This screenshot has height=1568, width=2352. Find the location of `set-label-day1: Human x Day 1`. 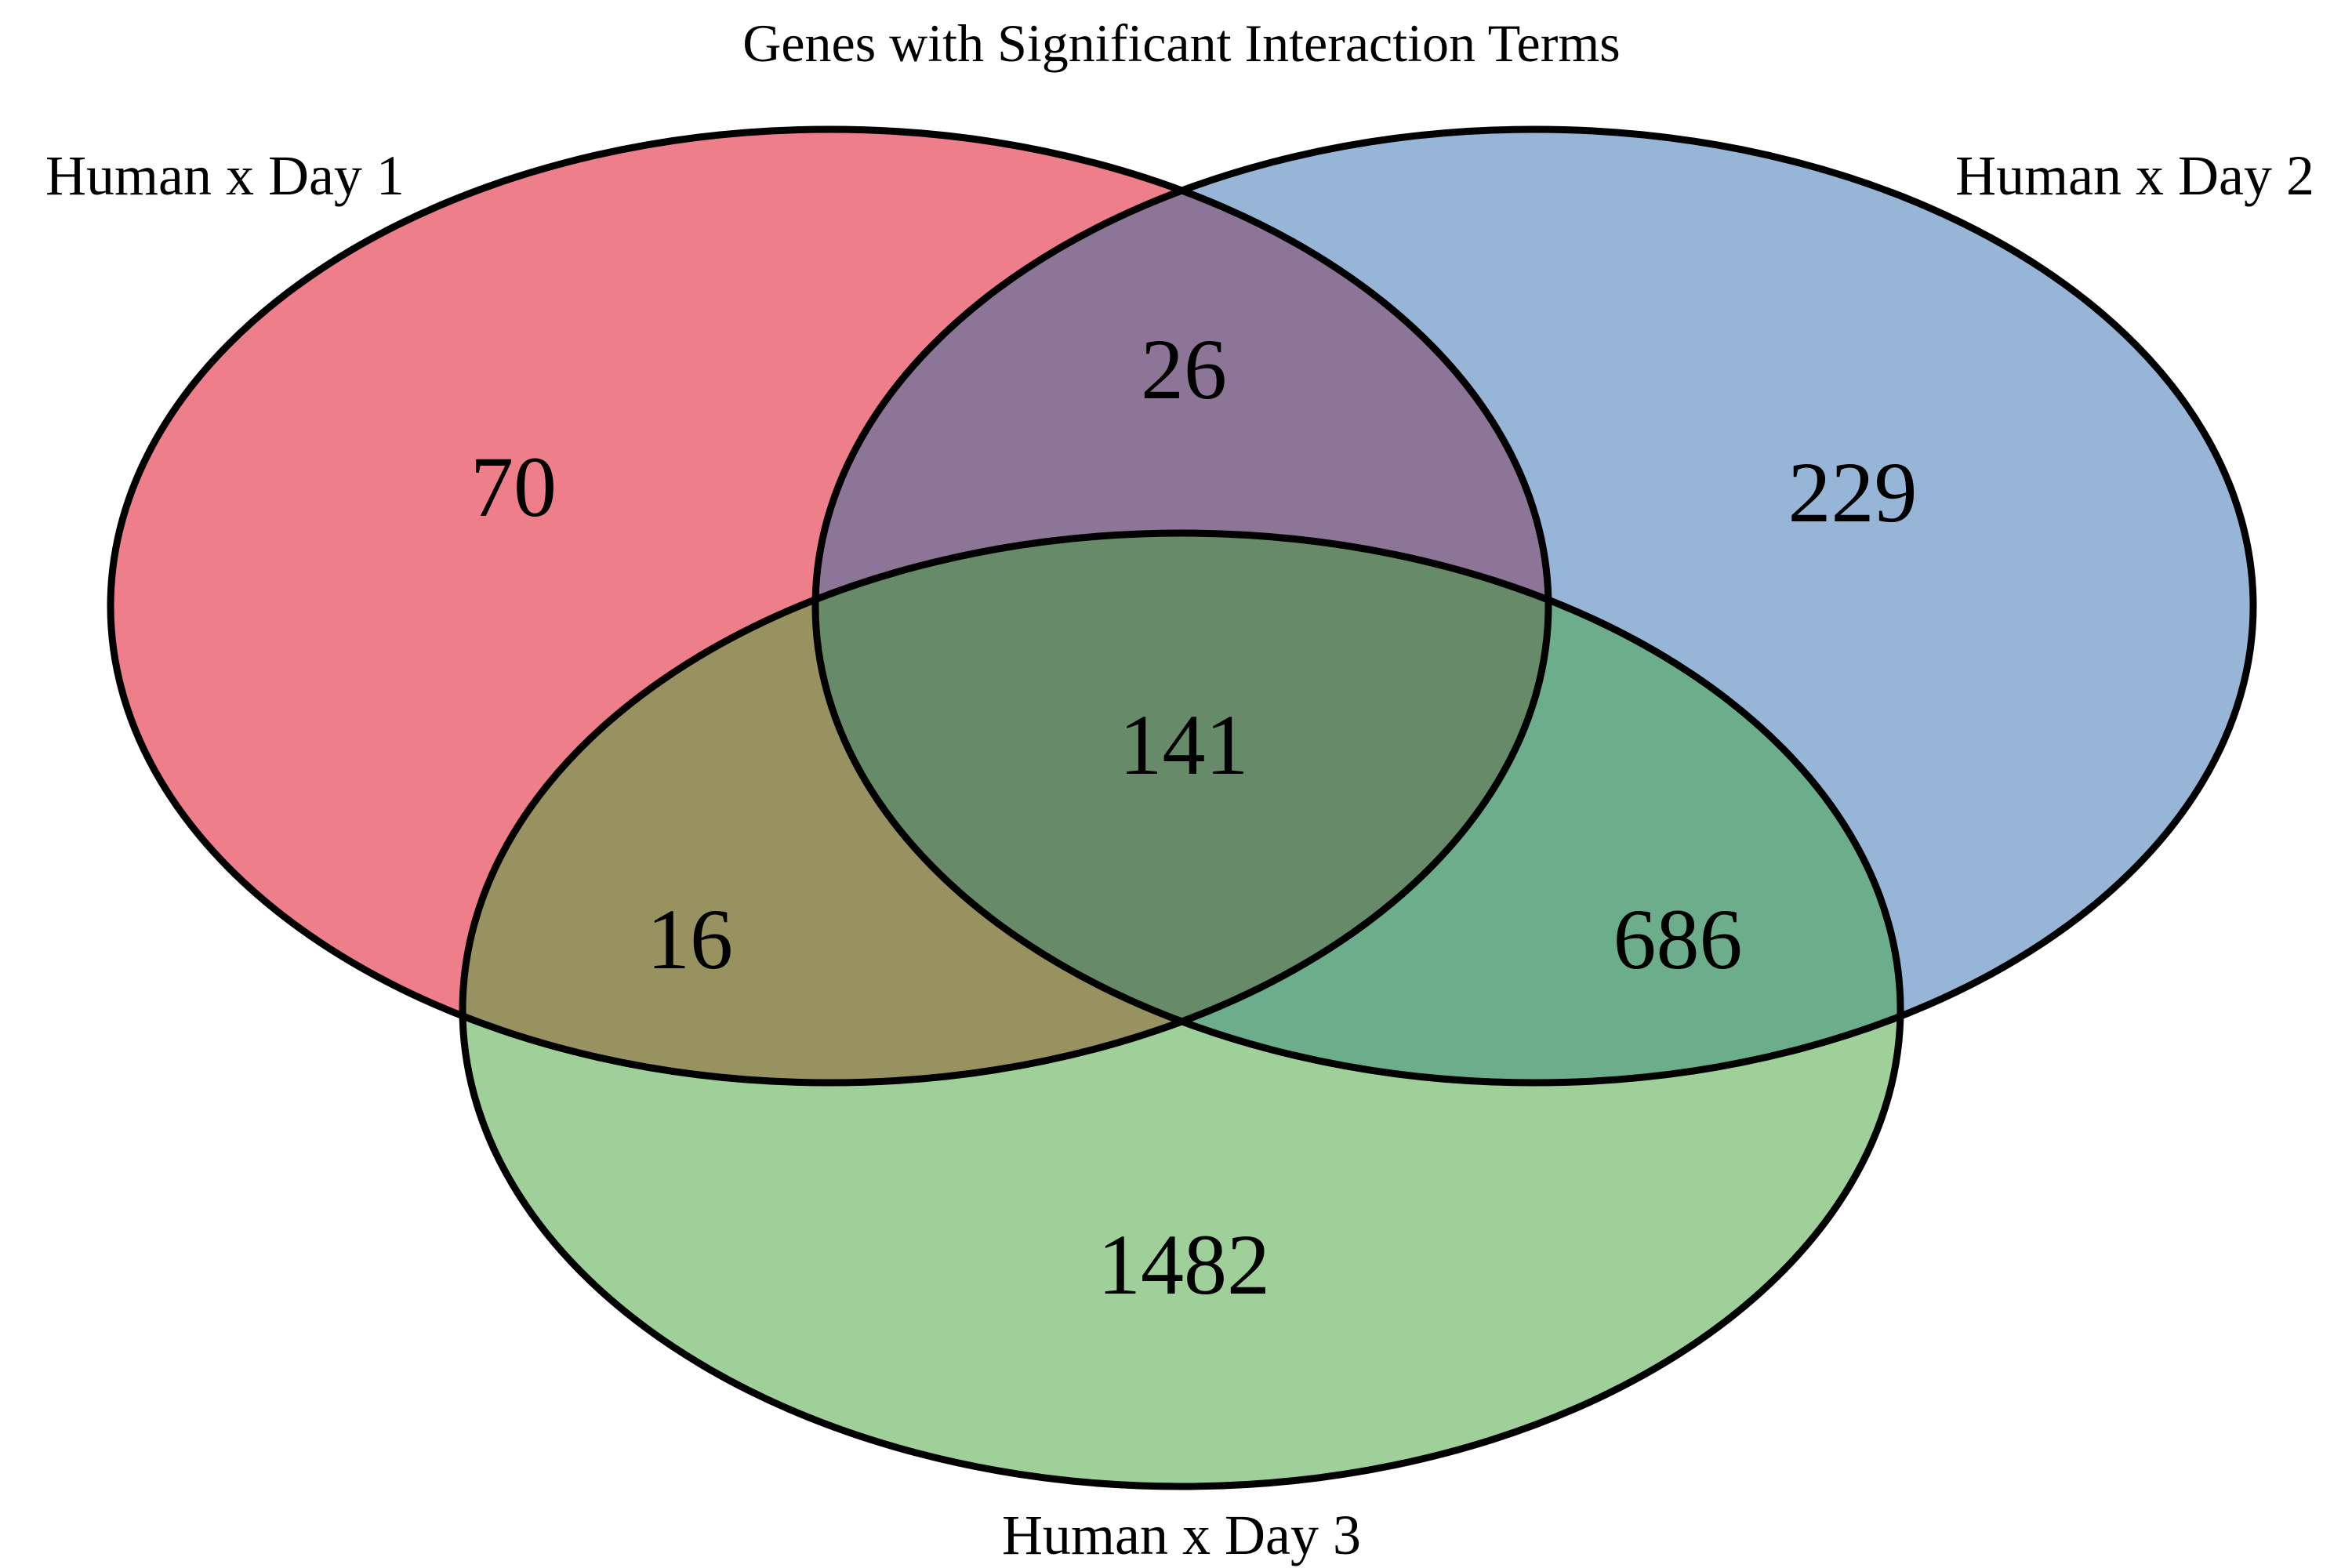

set-label-day1: Human x Day 1 is located at coordinates (225, 175).